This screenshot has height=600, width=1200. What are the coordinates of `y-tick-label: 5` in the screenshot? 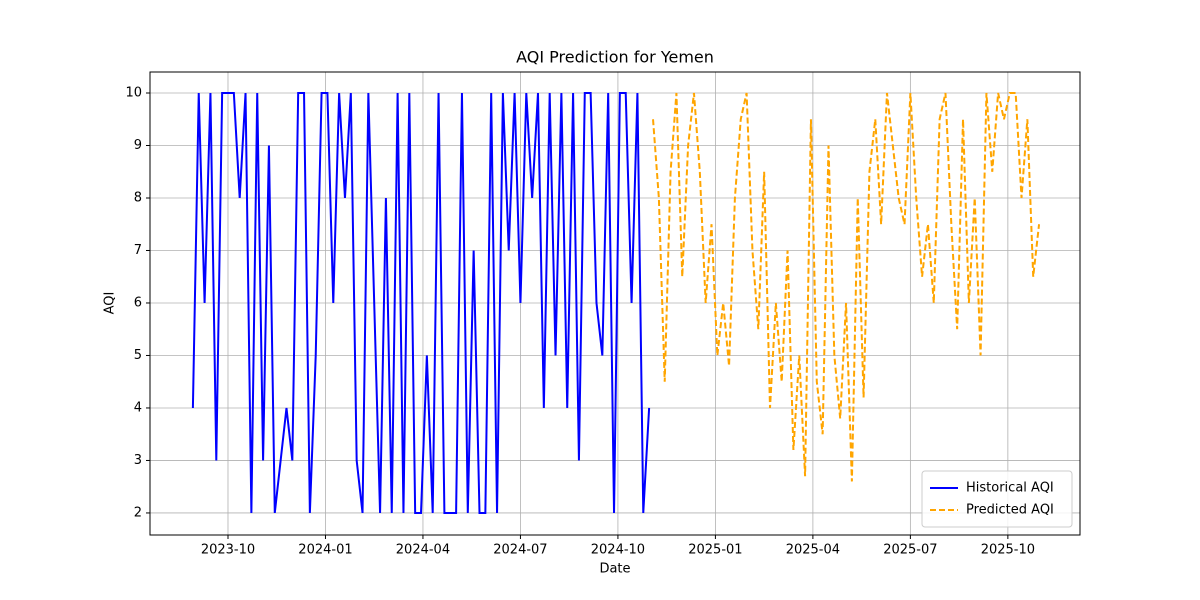 It's located at (138, 355).